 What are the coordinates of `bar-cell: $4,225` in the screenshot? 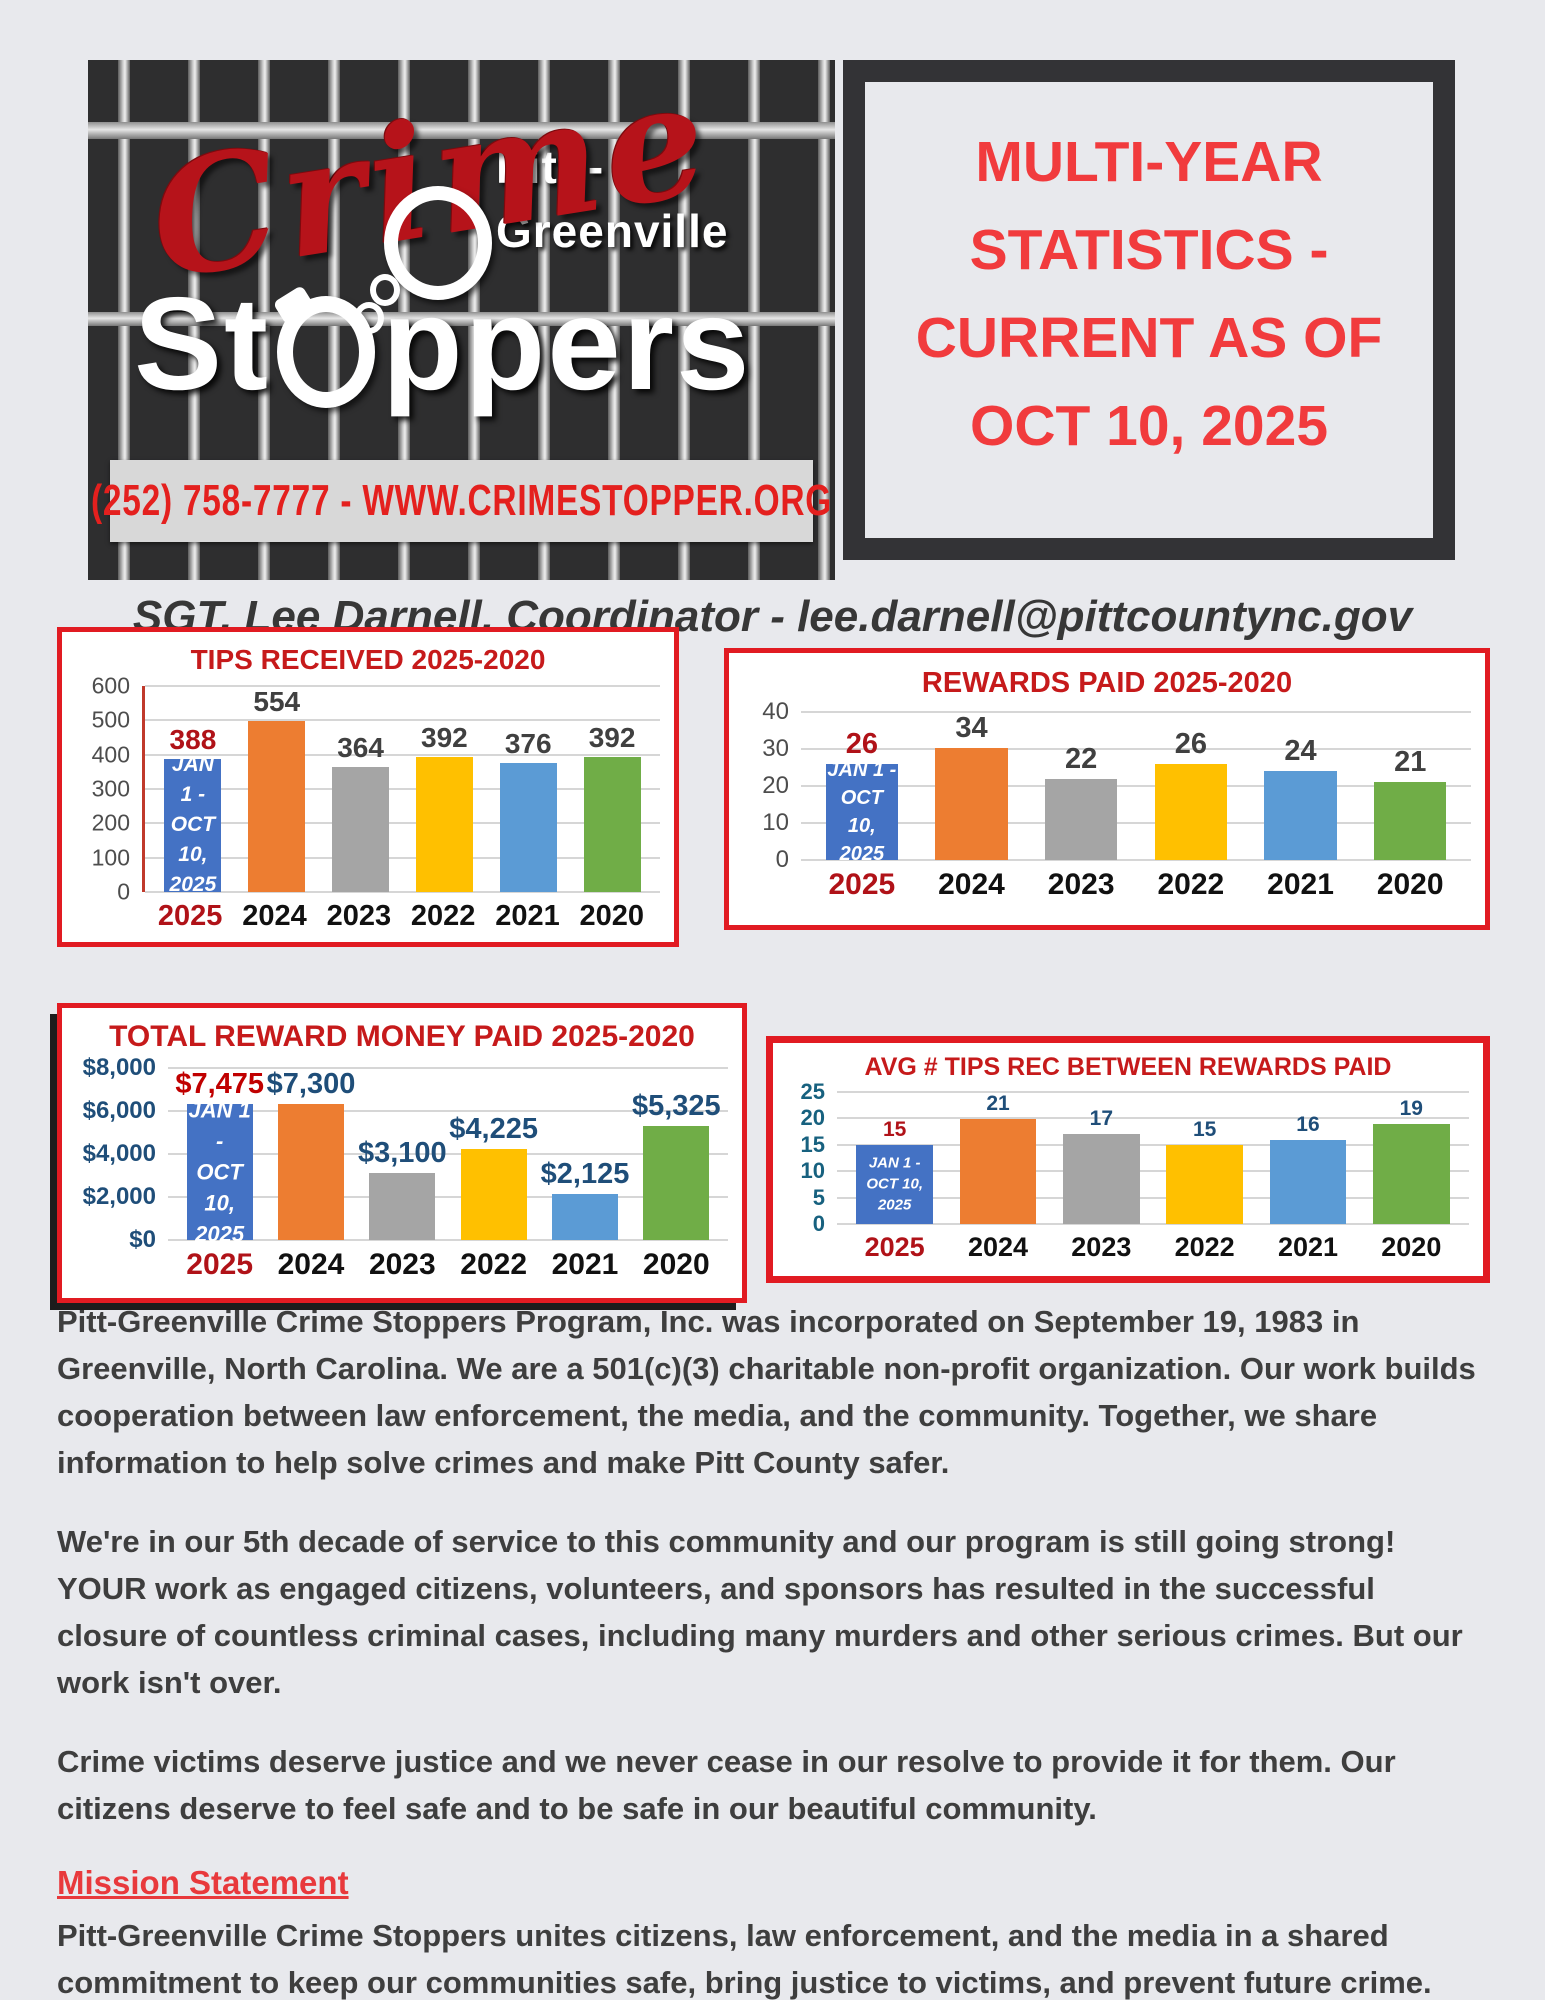 It's located at (493, 1154).